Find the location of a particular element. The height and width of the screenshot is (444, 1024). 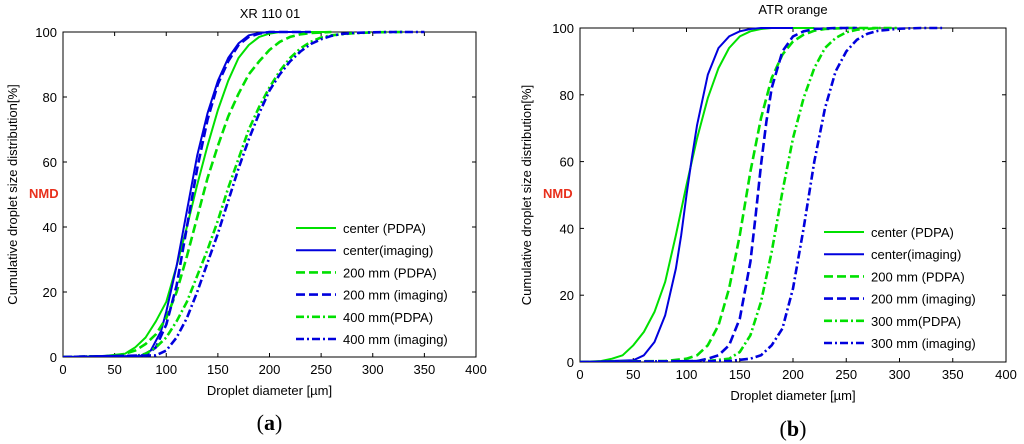

legend-label-4: 400 mm(PDPA) is located at coordinates (388, 317).